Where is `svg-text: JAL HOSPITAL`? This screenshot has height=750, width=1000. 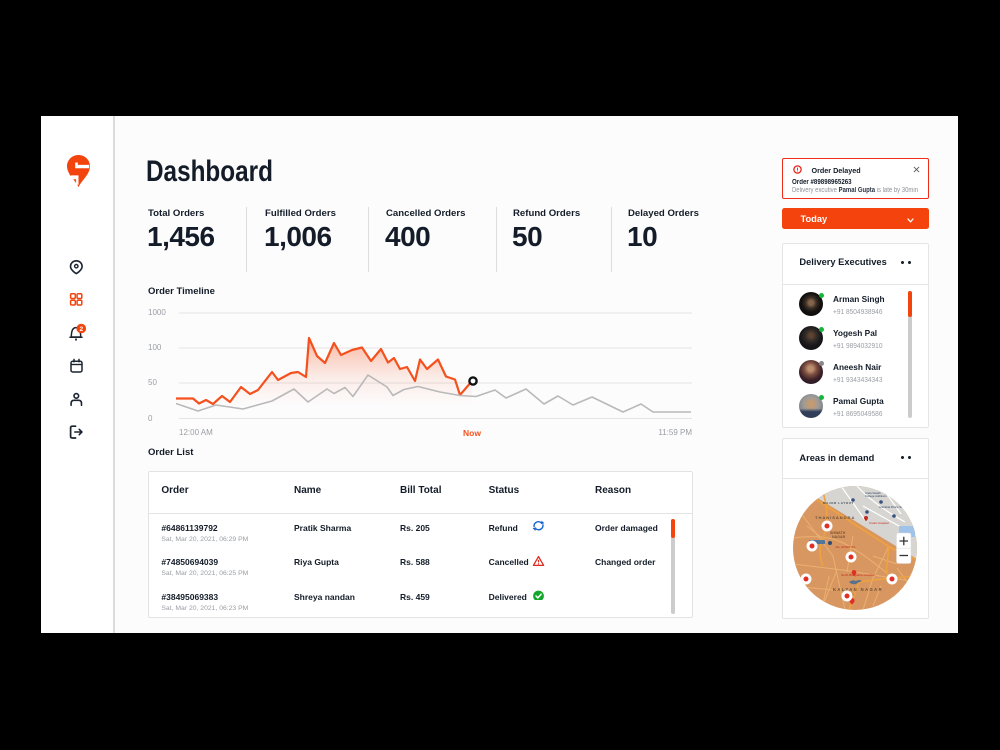 svg-text: JAL HOSPITAL is located at coordinates (845, 547).